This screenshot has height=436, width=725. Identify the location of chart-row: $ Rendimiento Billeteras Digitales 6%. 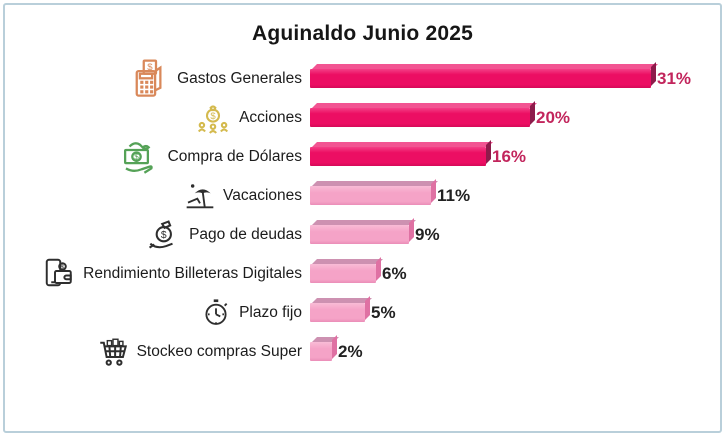
(362, 273).